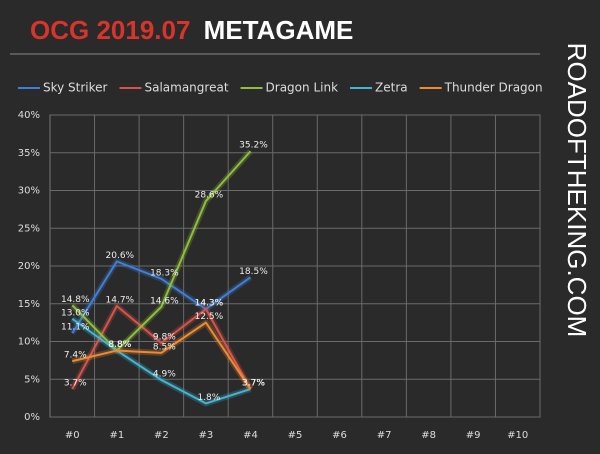 The image size is (600, 454). Describe the element at coordinates (279, 30) in the screenshot. I see `title-text: METAGAME` at that location.